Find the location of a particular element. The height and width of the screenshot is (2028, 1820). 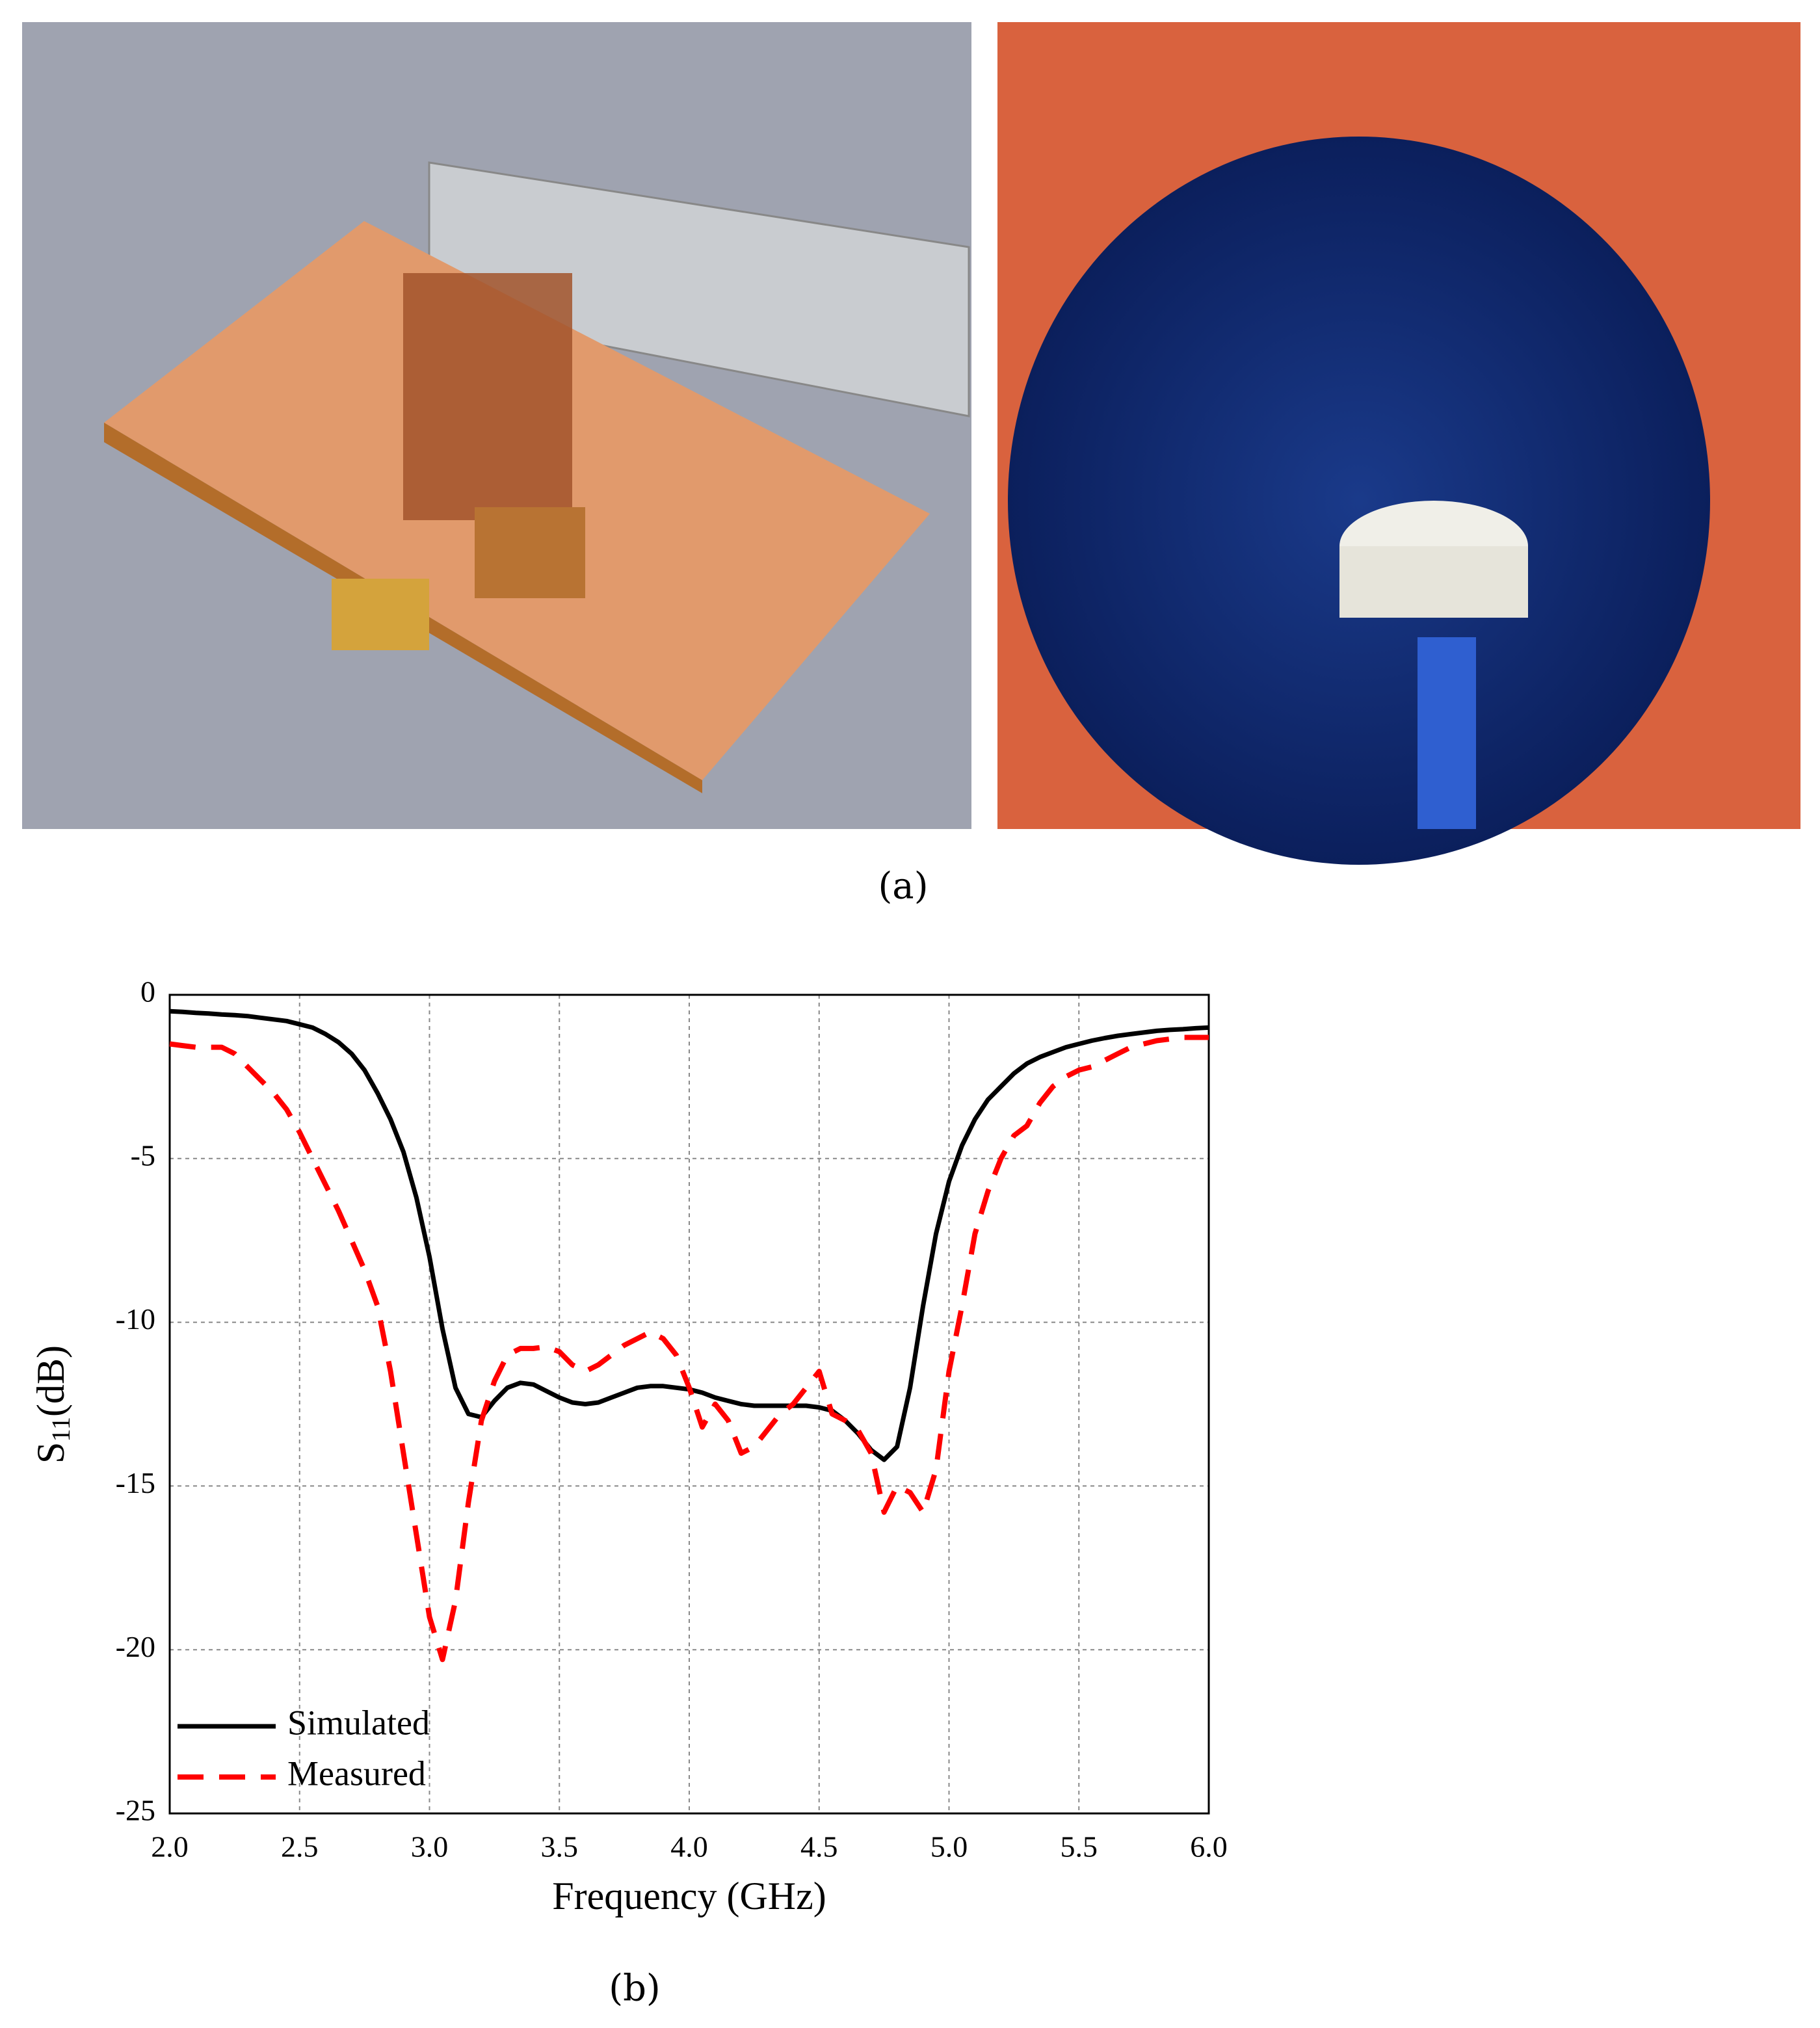

y-tick-label: -10 is located at coordinates (136, 1319).